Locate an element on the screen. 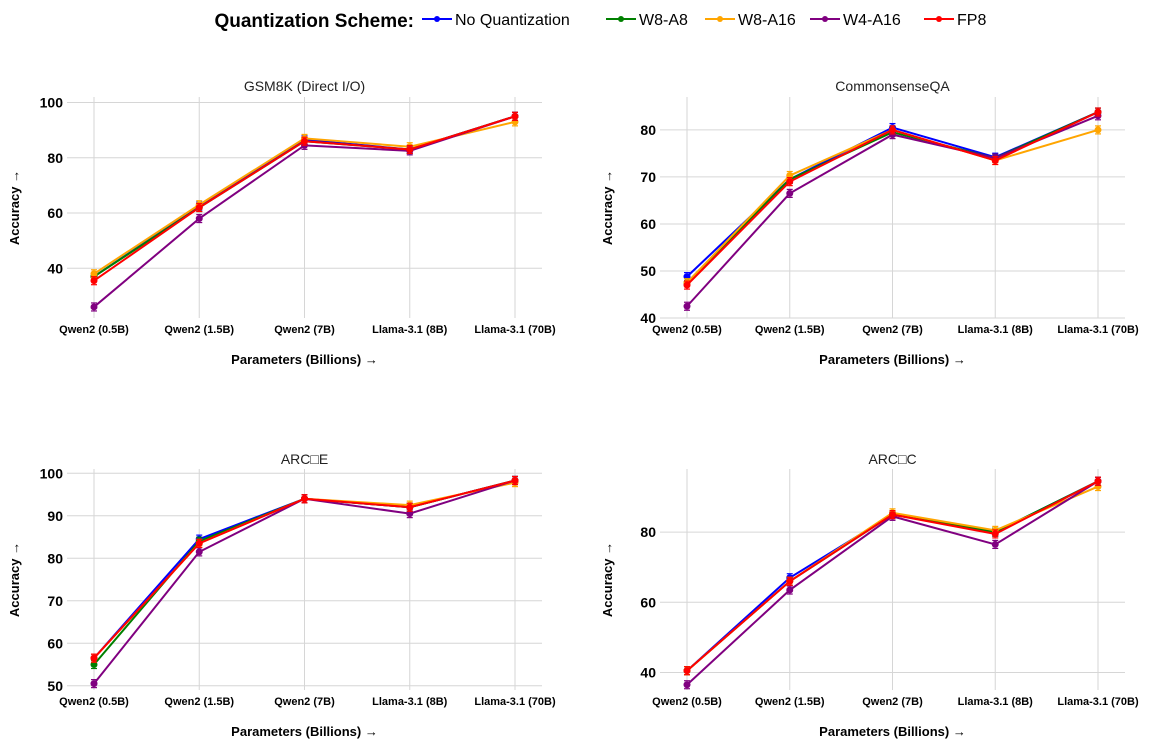 Image resolution: width=1149 pixels, height=745 pixels. legend-items: No Quantization W8-A8 W8-A16 W4-A16 FP8 is located at coordinates (704, 20).